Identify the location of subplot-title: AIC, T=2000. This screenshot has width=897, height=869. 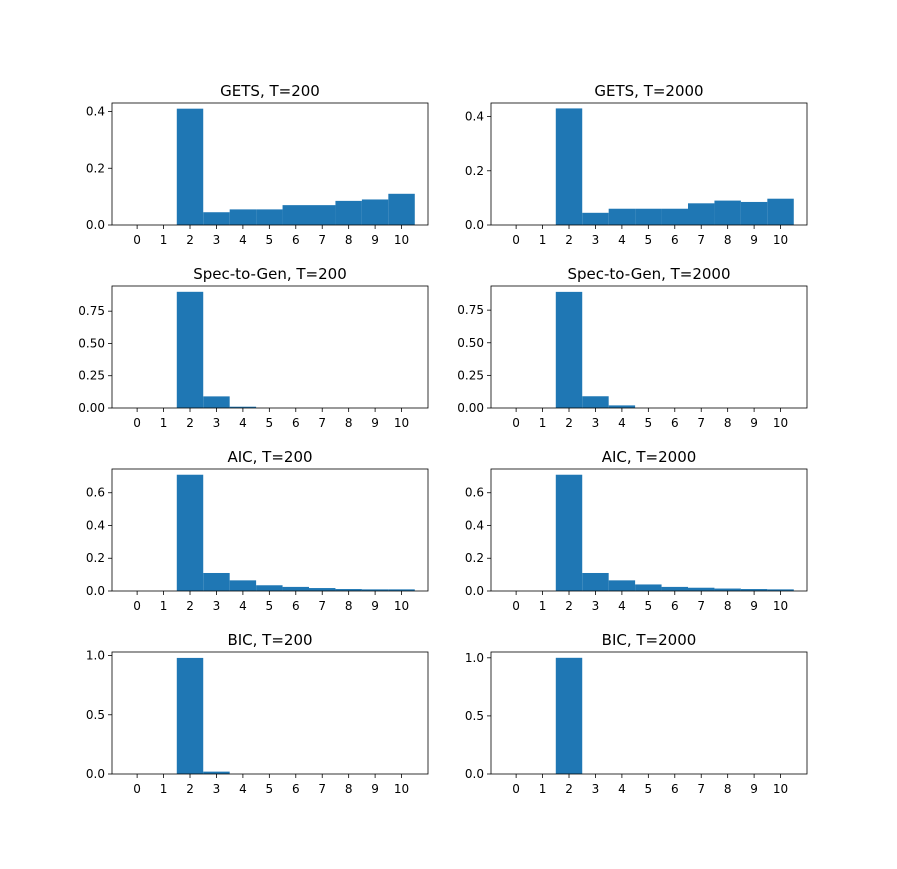
(649, 457).